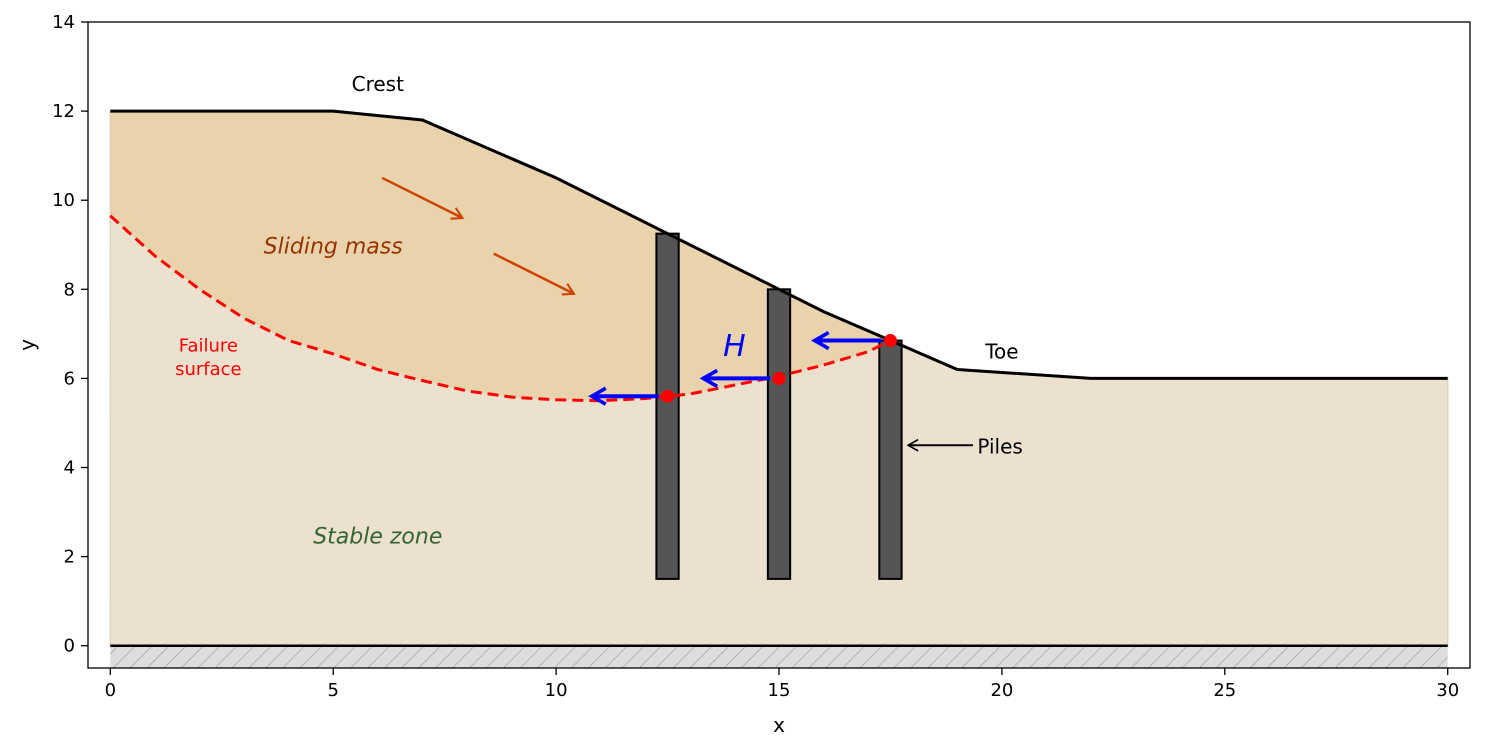 This screenshot has height=751, width=1486. Describe the element at coordinates (110, 690) in the screenshot. I see `x-tick-label: 0` at that location.